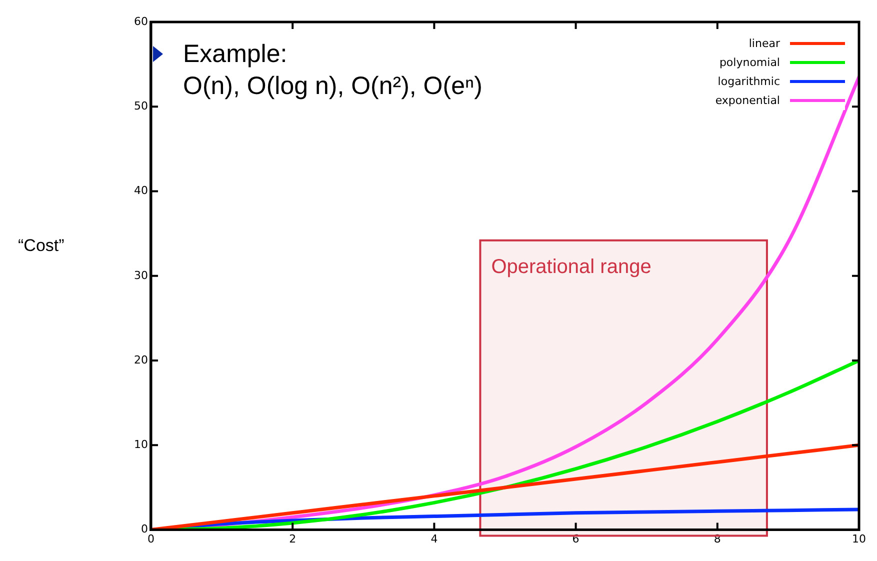 The width and height of the screenshot is (877, 561). I want to click on legend-label: polynomial, so click(749, 62).